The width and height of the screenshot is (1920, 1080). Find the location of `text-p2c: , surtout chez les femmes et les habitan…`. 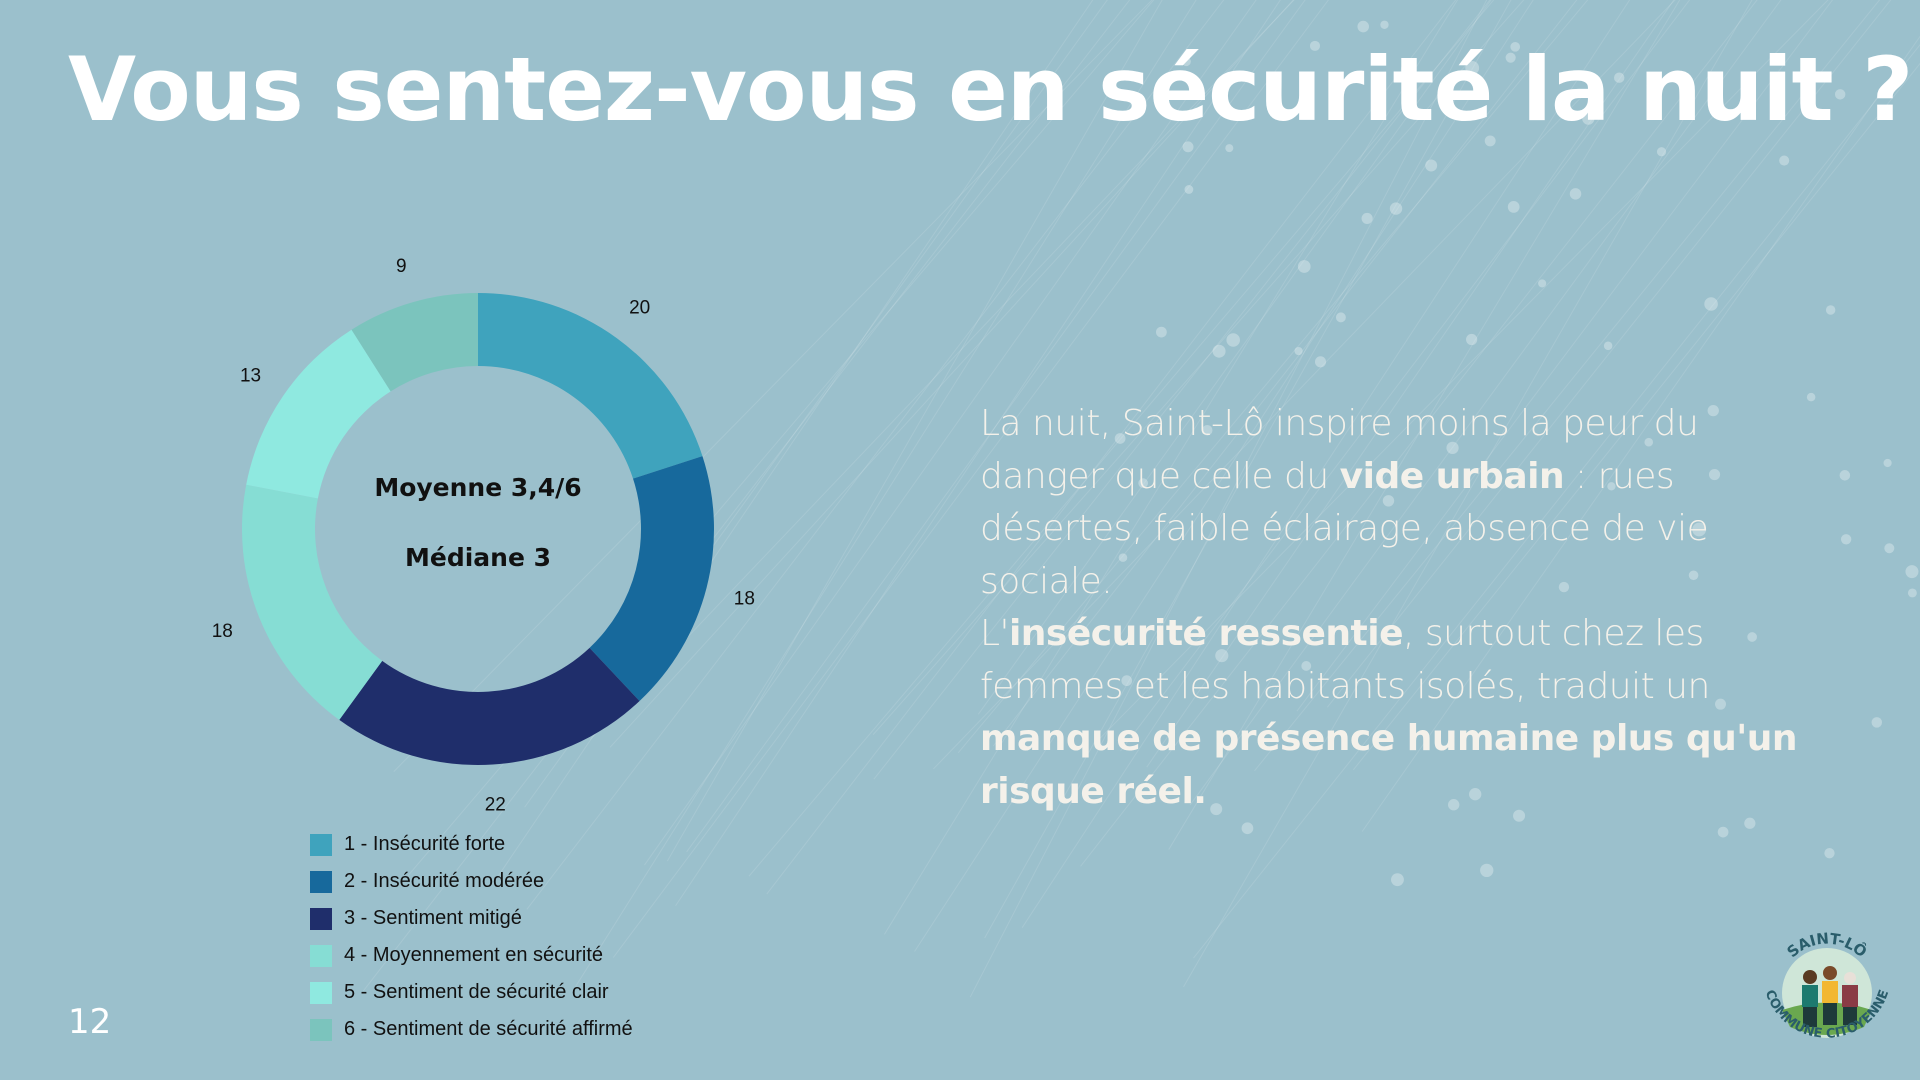

text-p2c: , surtout chez les femmes et les habitan… is located at coordinates (1345, 660).